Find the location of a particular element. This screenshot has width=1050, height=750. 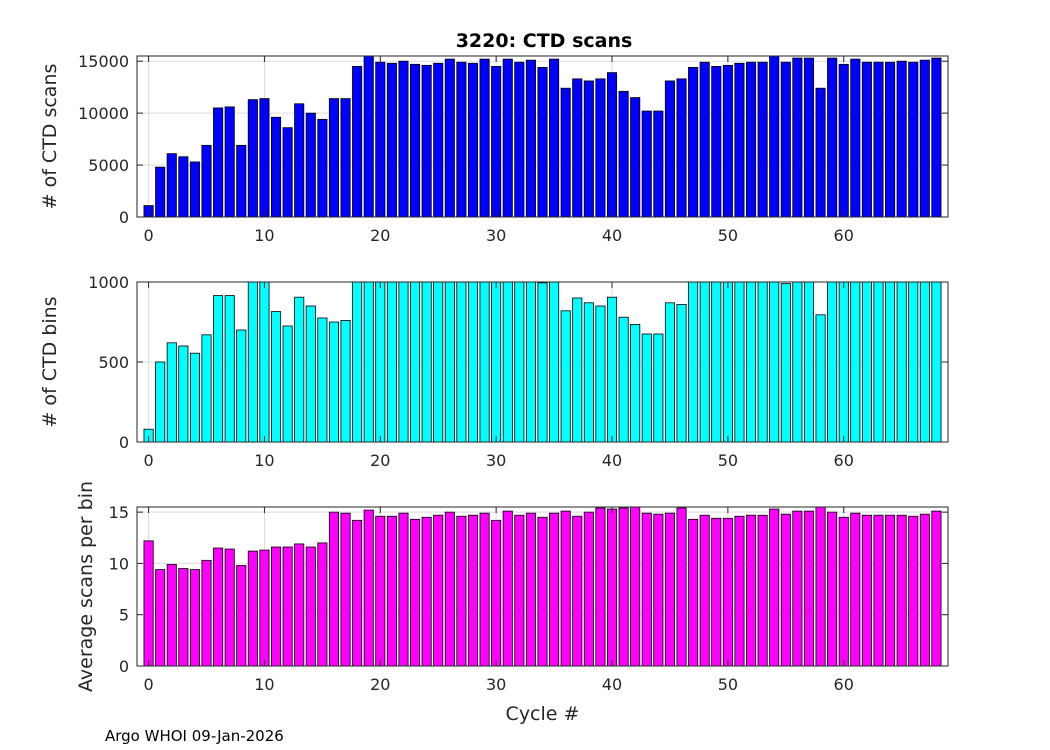

xtick-label: 40 is located at coordinates (612, 684).